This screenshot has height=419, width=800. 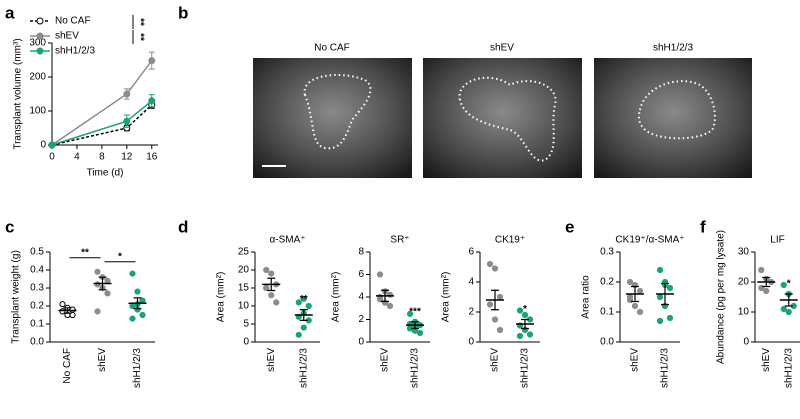 What do you see at coordinates (77, 157) in the screenshot?
I see `x-tick-label: 4` at bounding box center [77, 157].